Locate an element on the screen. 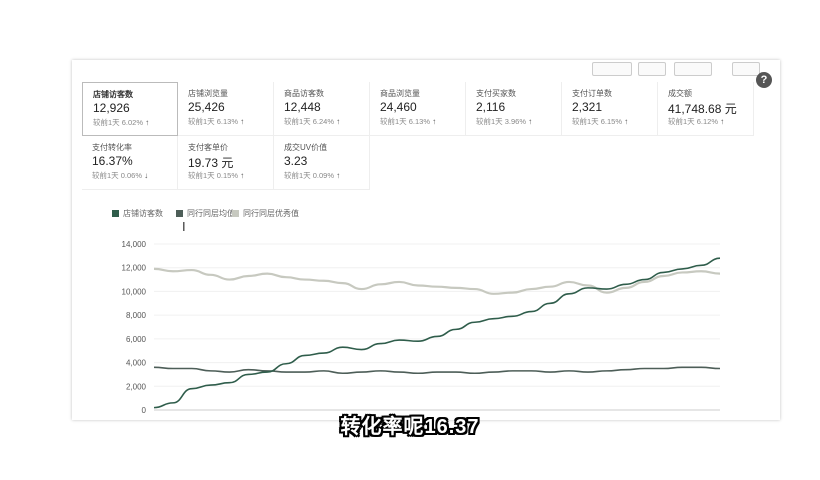  metric-compare: 较前1天 6.02% ↑ is located at coordinates (135, 122).